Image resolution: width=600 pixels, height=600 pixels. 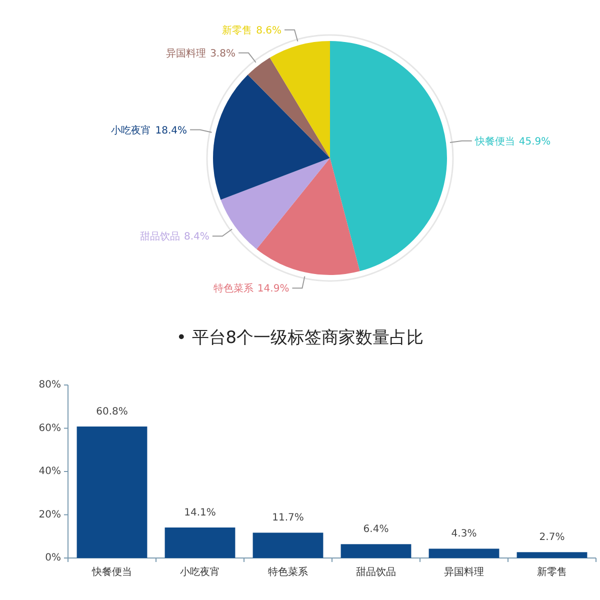 What do you see at coordinates (197, 237) in the screenshot?
I see `data-label: 8.4%` at bounding box center [197, 237].